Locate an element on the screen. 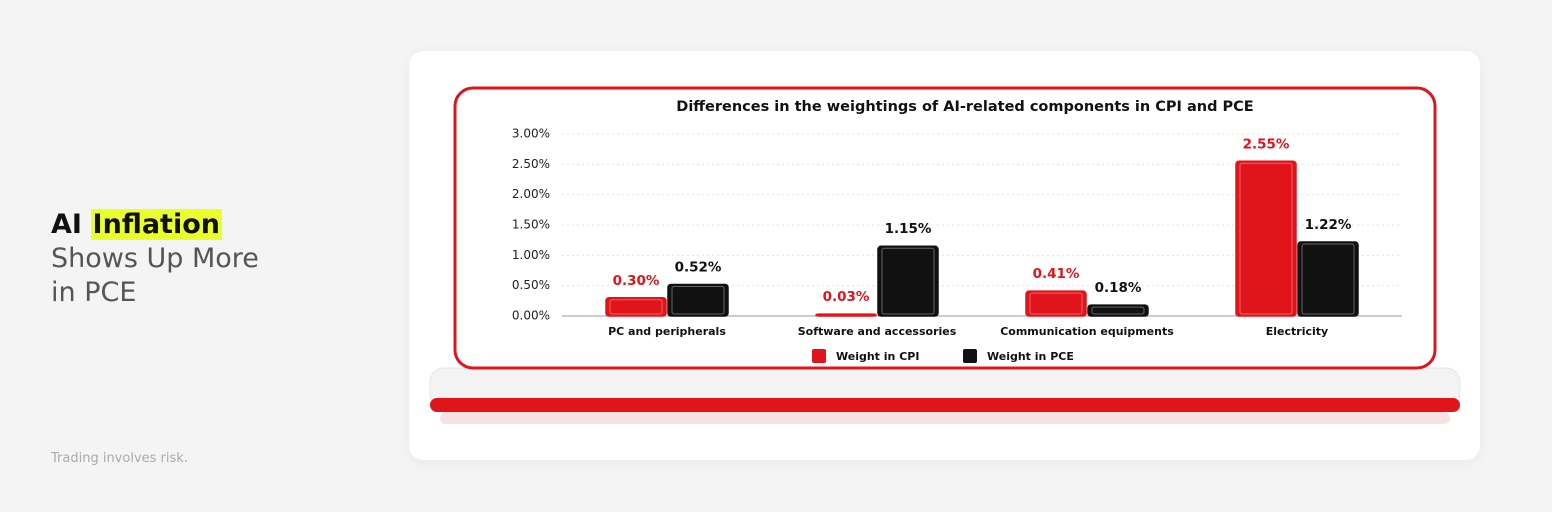 This screenshot has width=1552, height=512. value-label: 0.18% is located at coordinates (1118, 288).